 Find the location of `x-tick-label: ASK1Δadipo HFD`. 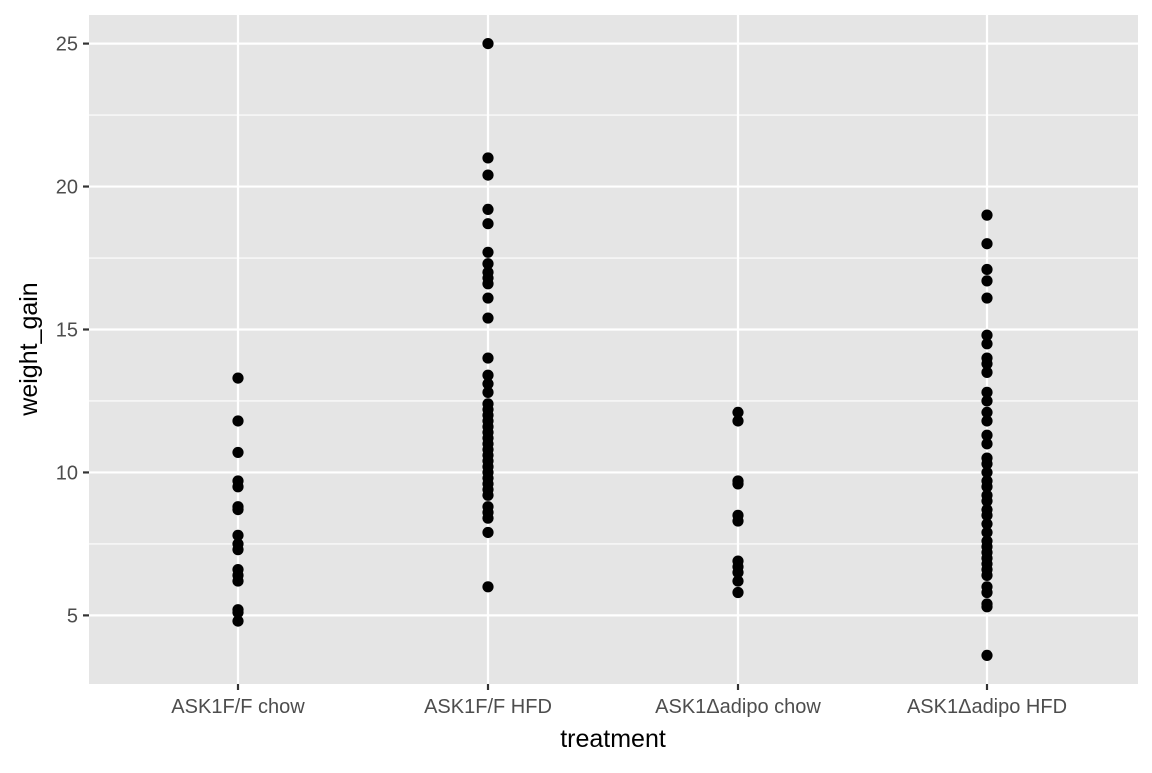

x-tick-label: ASK1Δadipo HFD is located at coordinates (987, 707).